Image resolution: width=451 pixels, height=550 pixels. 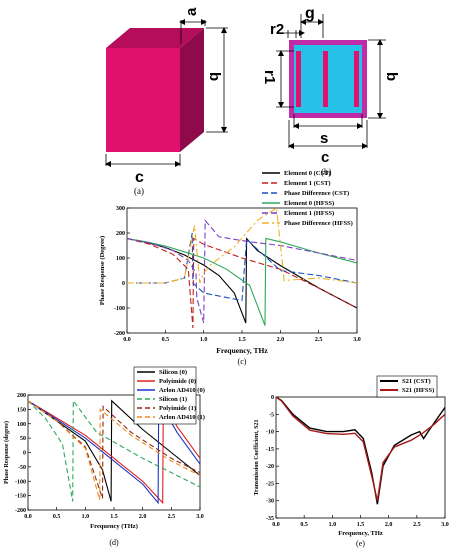 I want to click on y-tick-label: -25, so click(x=270, y=484).